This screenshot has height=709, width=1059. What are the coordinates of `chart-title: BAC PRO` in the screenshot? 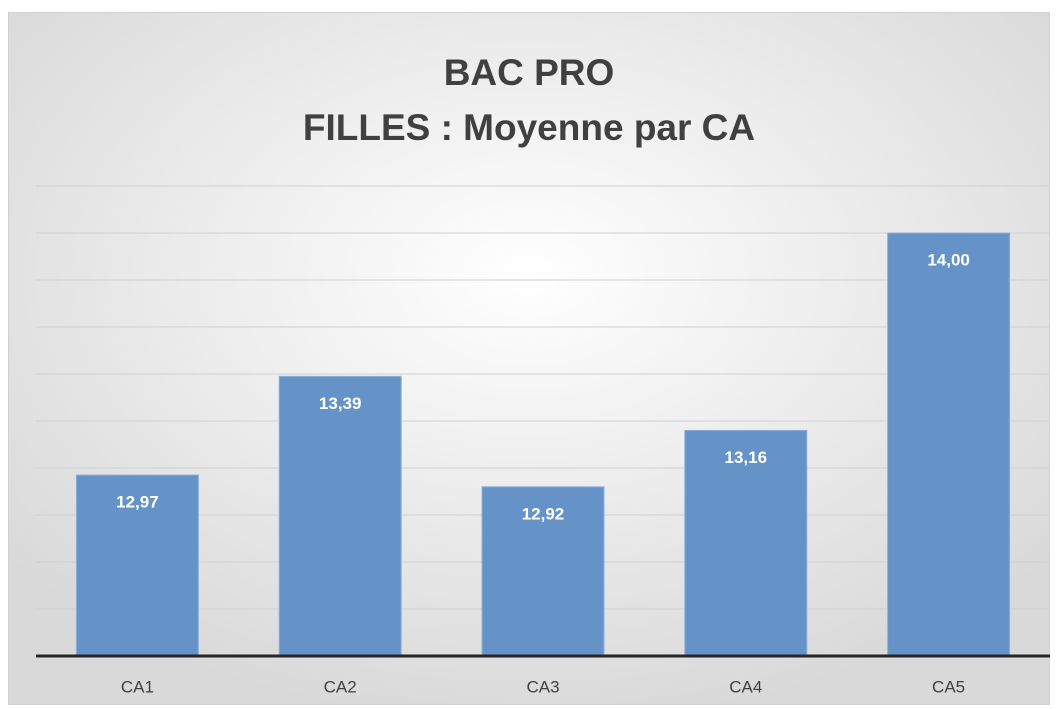 It's located at (529, 72).